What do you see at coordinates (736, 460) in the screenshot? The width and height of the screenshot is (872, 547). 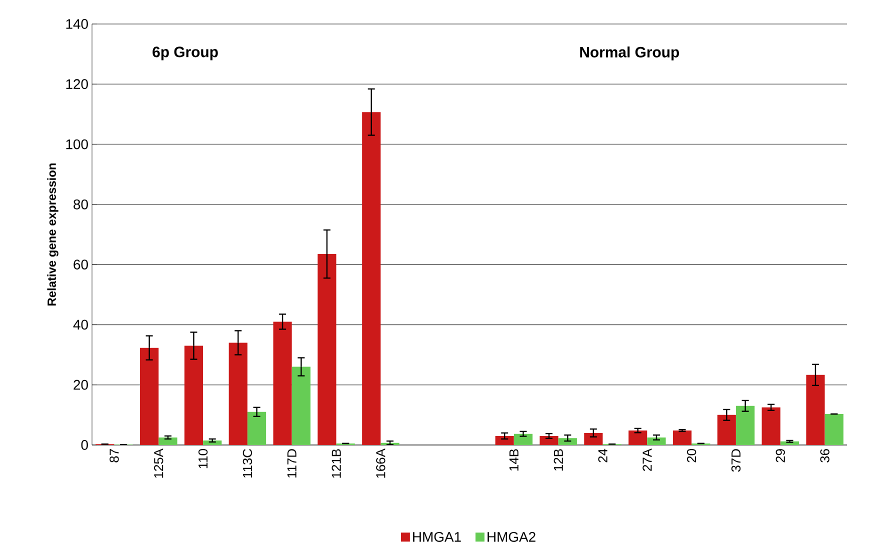 I see `x-tick-label: 37D` at bounding box center [736, 460].